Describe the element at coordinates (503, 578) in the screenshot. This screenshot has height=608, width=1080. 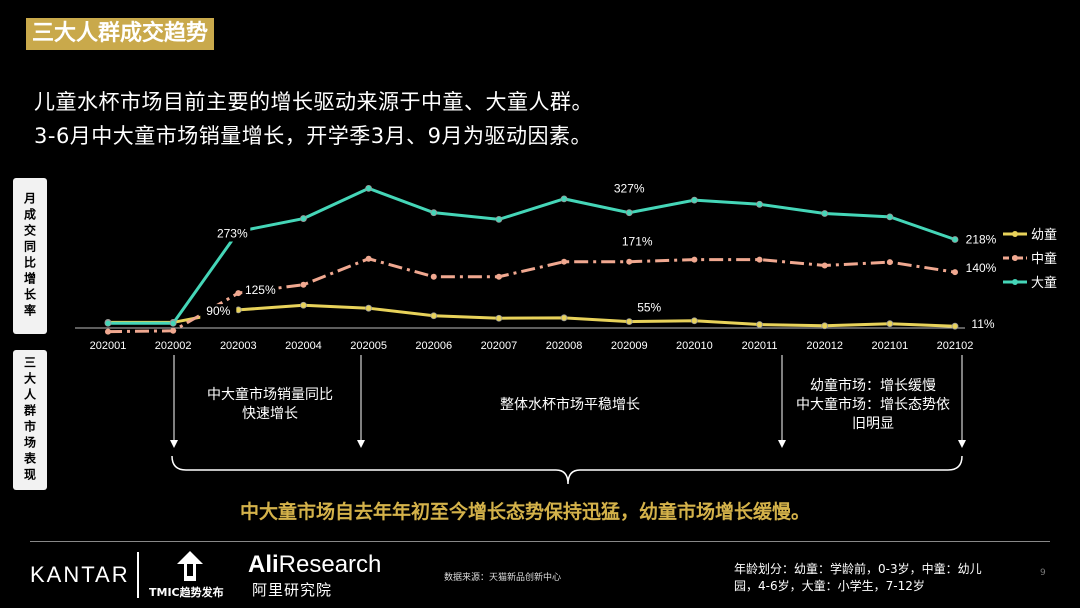
I see `data-source: 数据来源：天猫新品创新中心` at that location.